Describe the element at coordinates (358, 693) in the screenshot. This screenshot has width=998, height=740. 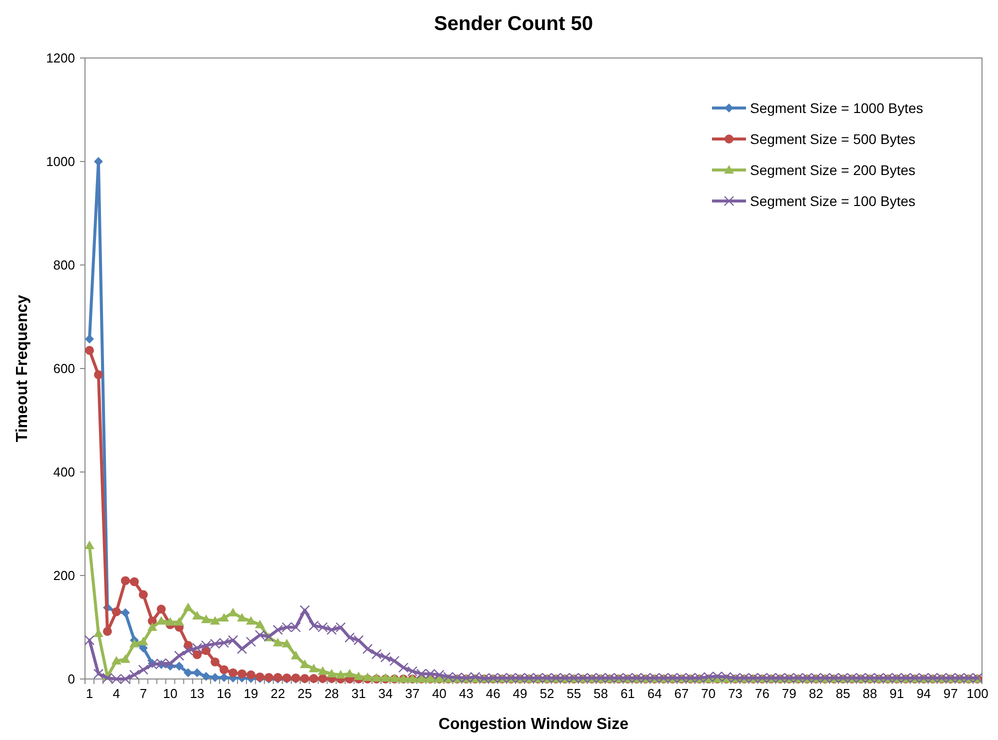
I see `x-tick-label: 31` at that location.